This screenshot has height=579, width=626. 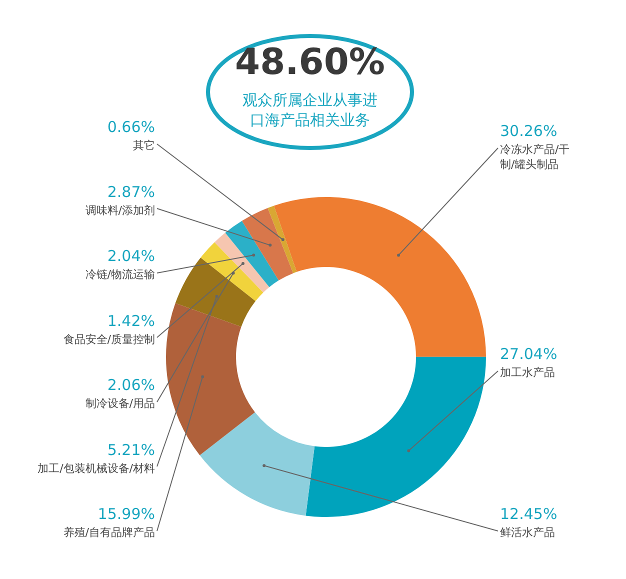 What do you see at coordinates (535, 157) in the screenshot?
I see `slice-label: 冷冻水产品/干制/罐头制品` at bounding box center [535, 157].